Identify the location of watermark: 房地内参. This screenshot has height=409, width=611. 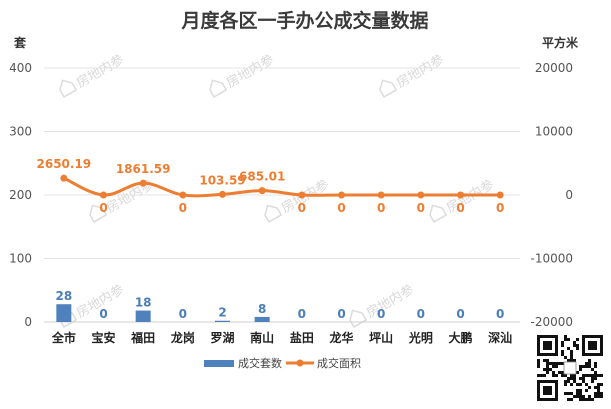
(463, 200).